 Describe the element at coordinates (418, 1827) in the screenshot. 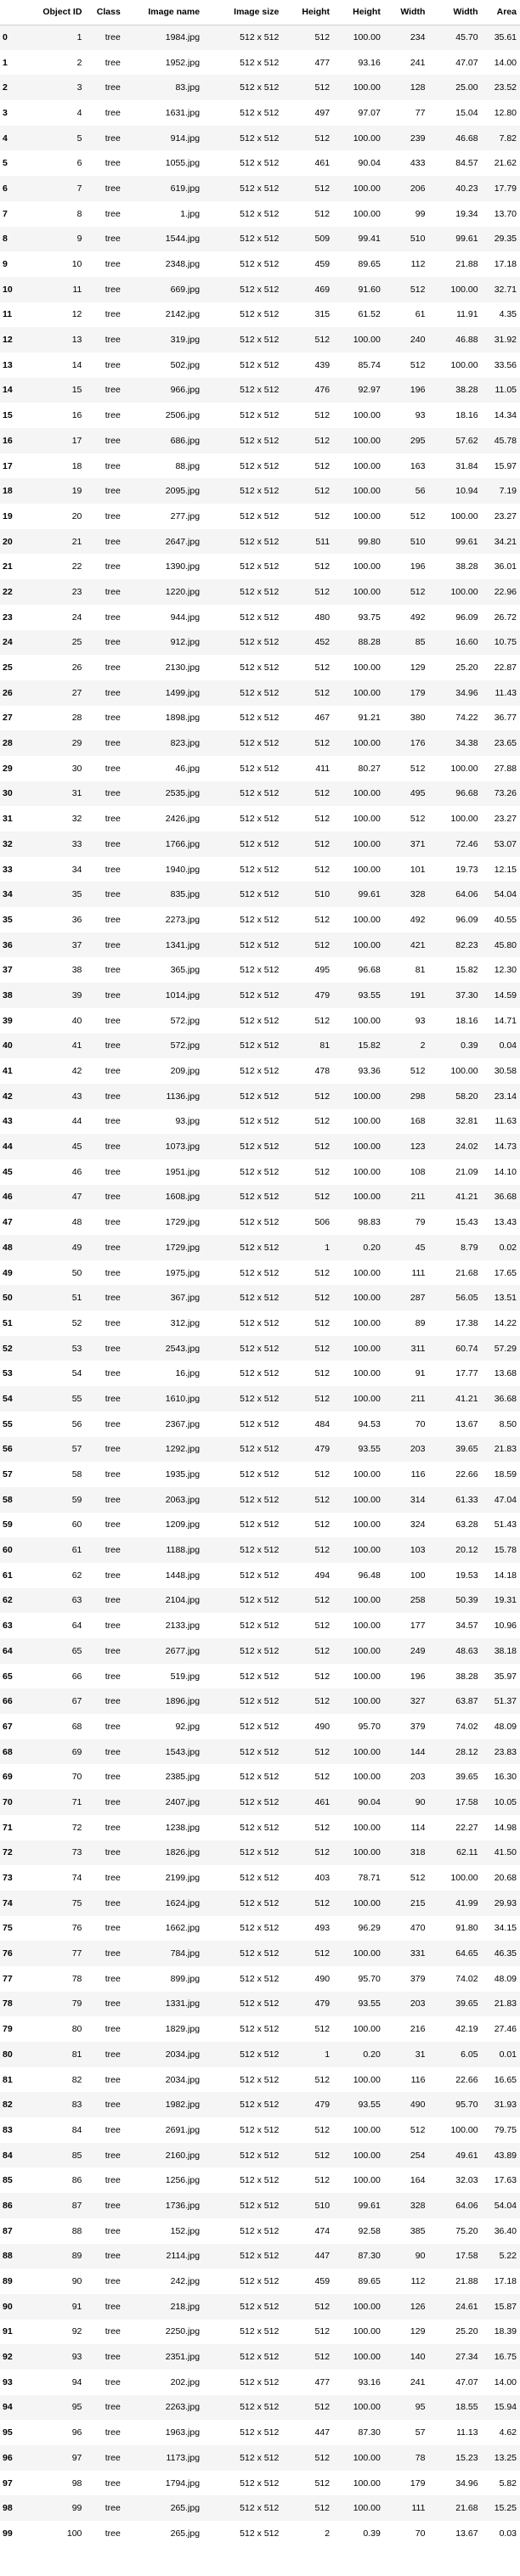

I see `width-px-cell: 114` at that location.